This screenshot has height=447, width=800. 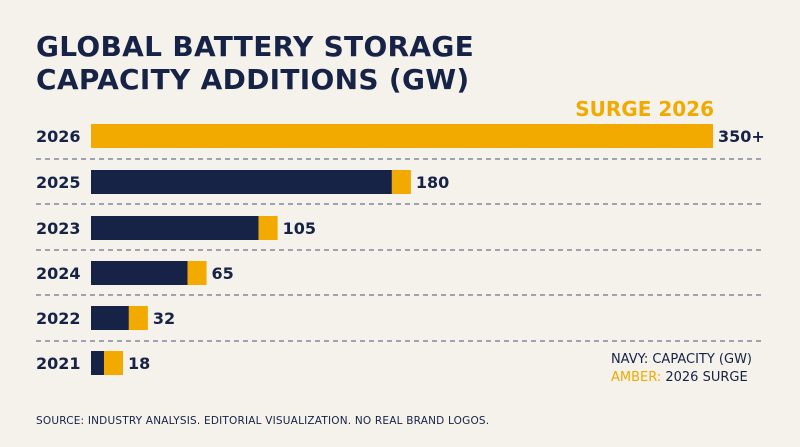 What do you see at coordinates (58, 318) in the screenshot?
I see `category-label: 2022` at bounding box center [58, 318].